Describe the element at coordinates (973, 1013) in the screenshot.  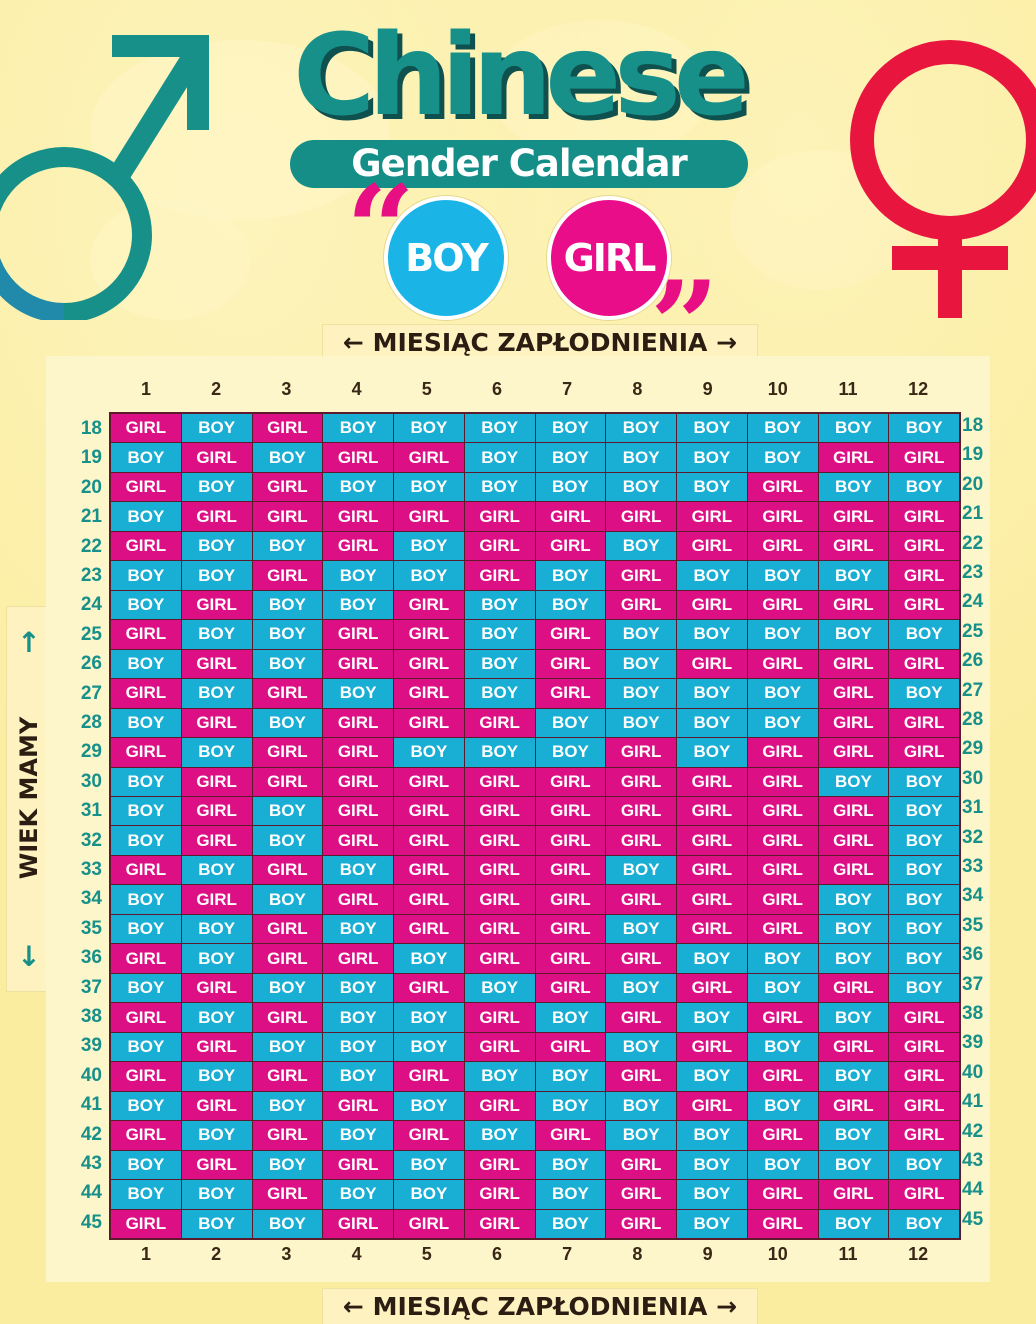
I see `age-label-right: 38` at that location.